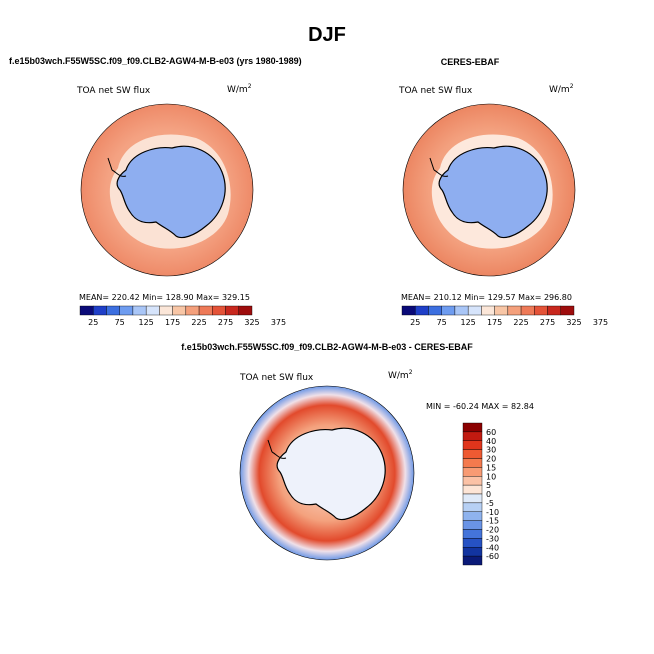  What do you see at coordinates (520, 322) in the screenshot?
I see `colorbar-2-tick-label: 225` at bounding box center [520, 322].